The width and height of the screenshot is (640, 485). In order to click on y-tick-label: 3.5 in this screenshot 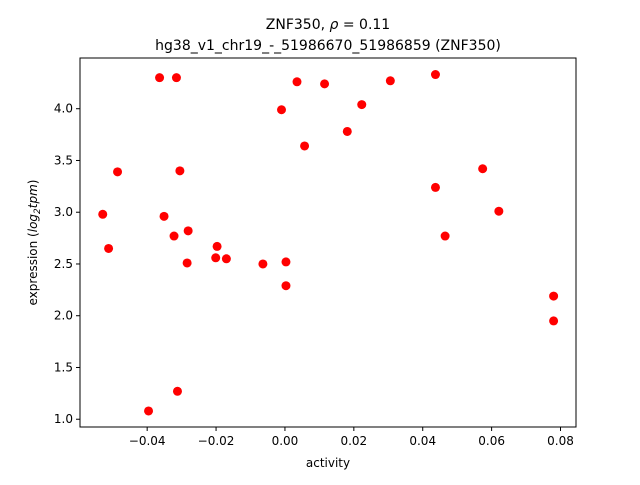, I will do `click(63, 160)`.